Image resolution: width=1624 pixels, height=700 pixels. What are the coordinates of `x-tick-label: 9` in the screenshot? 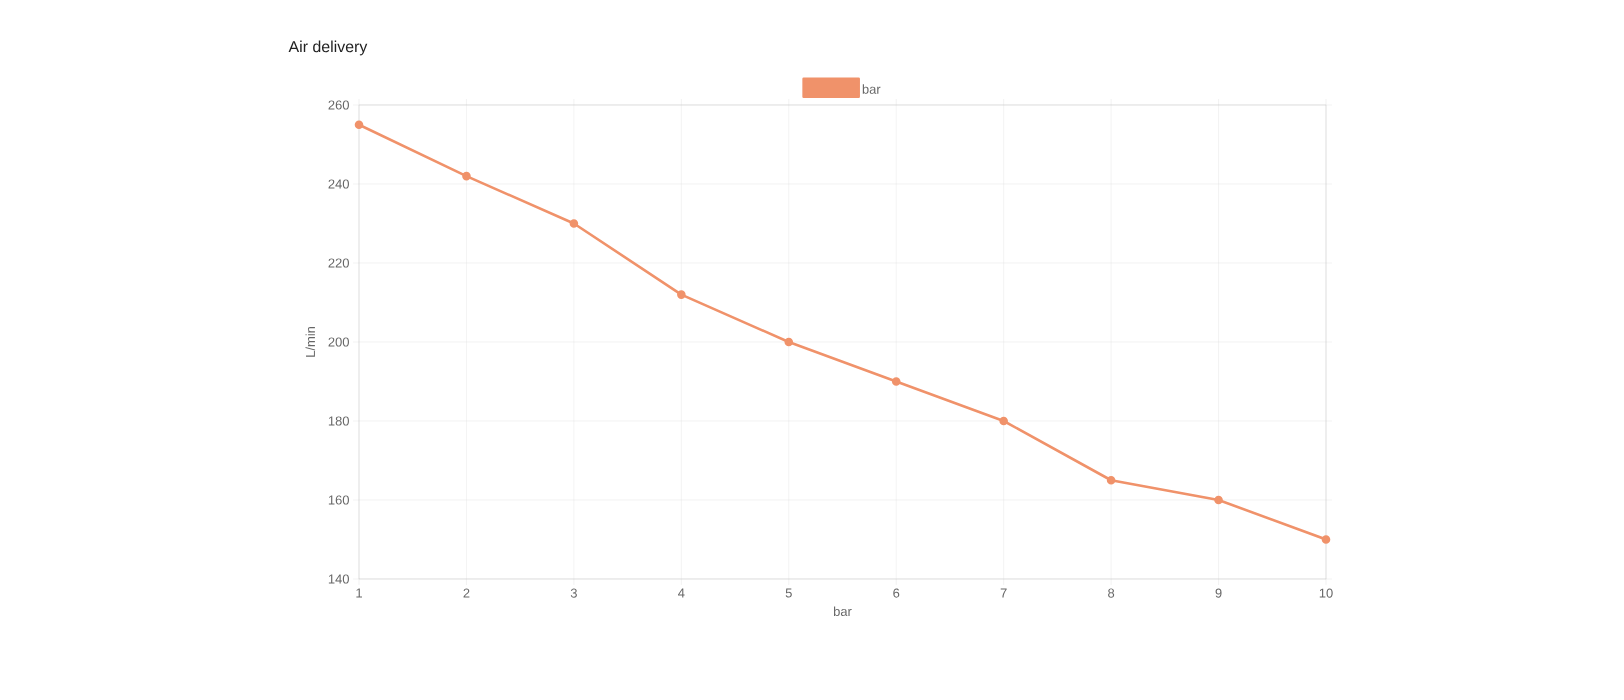 It's located at (1218, 593).